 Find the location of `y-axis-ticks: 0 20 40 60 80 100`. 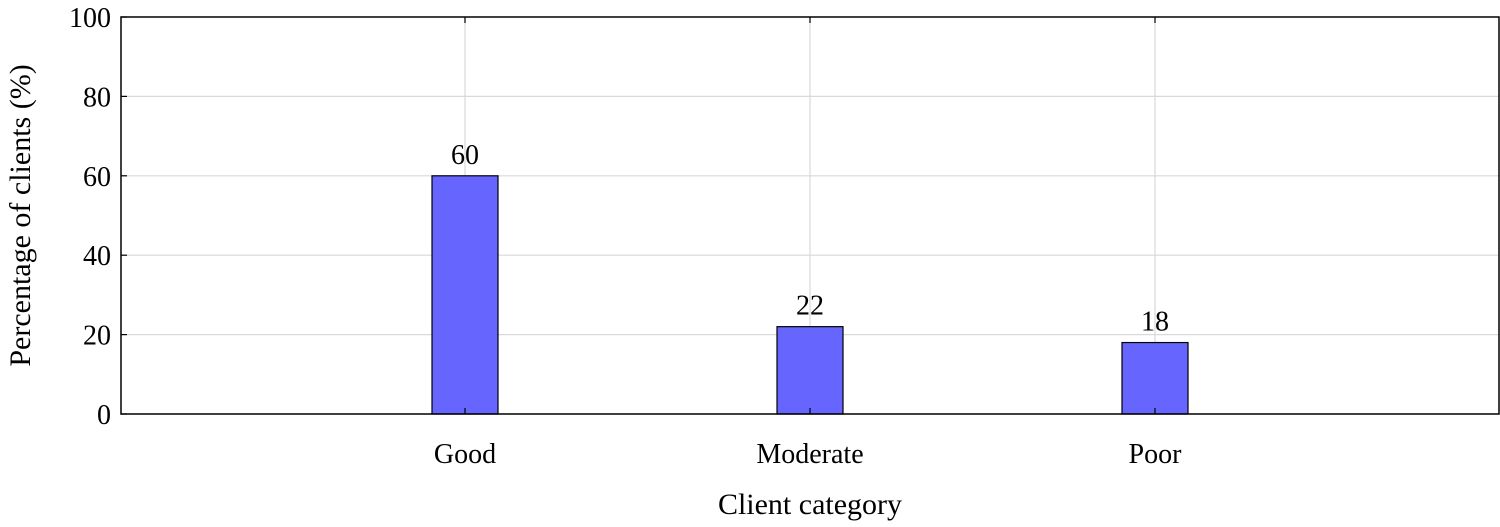

y-axis-ticks: 0 20 40 60 80 100 is located at coordinates (98, 217).